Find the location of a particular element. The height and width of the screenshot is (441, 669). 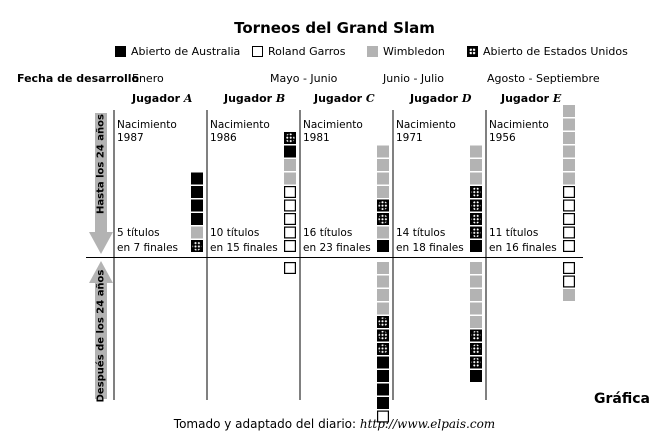

player-header-d: Jugador D is located at coordinates (440, 98).